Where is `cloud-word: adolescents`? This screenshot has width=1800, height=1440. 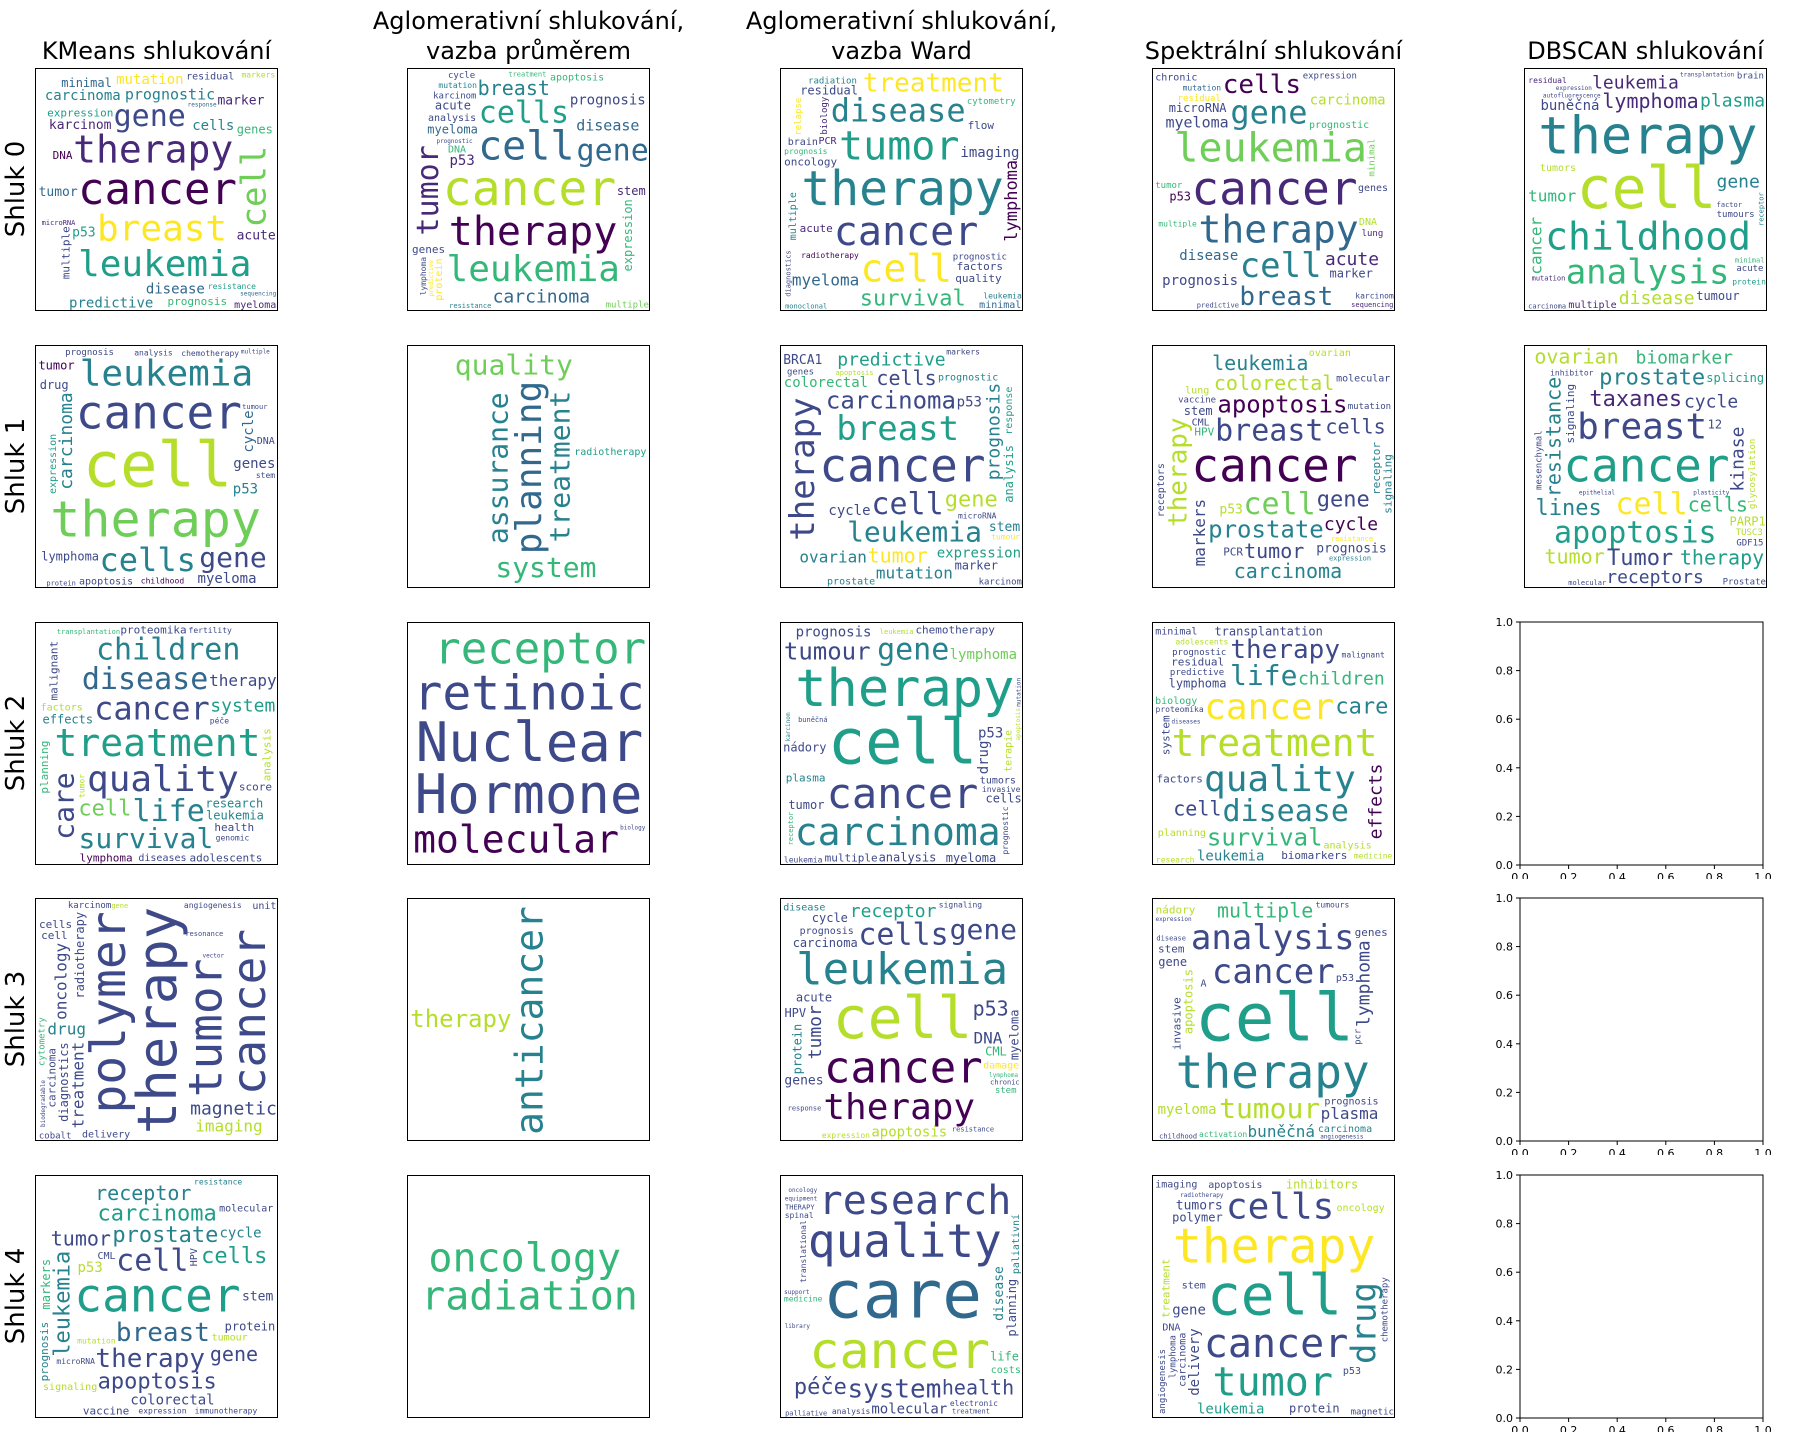
cloud-word: adolescents is located at coordinates (226, 858).